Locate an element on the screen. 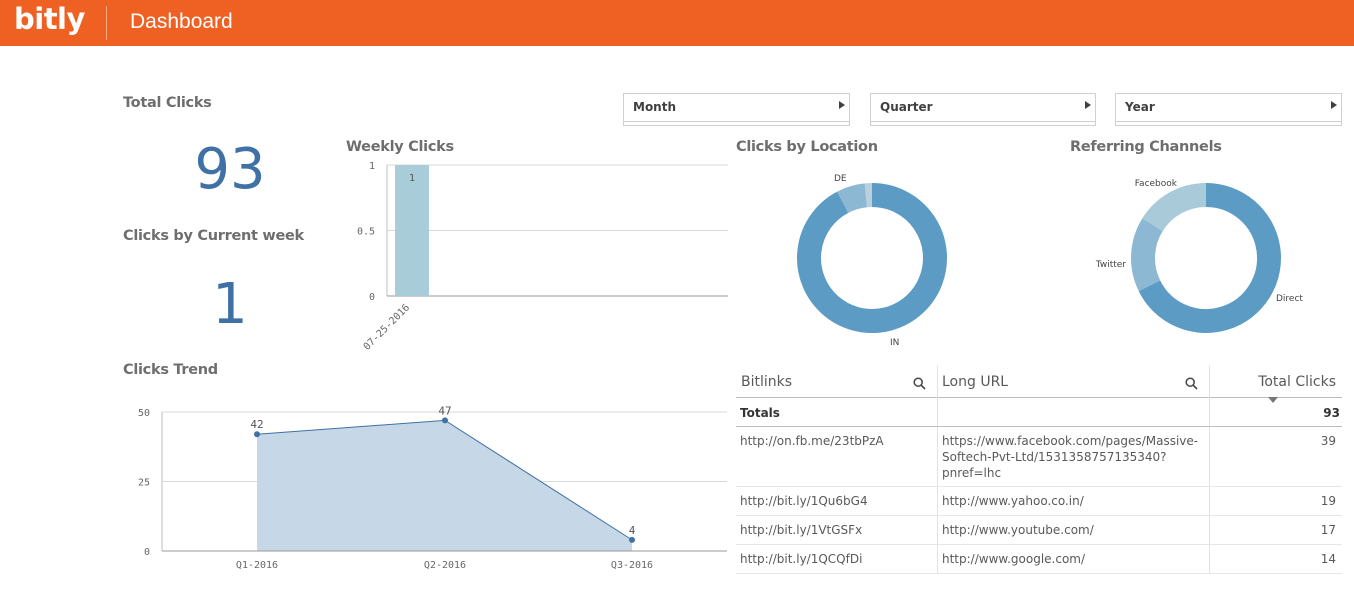 The width and height of the screenshot is (1354, 591). bitly-logo: bitly is located at coordinates (49, 19).